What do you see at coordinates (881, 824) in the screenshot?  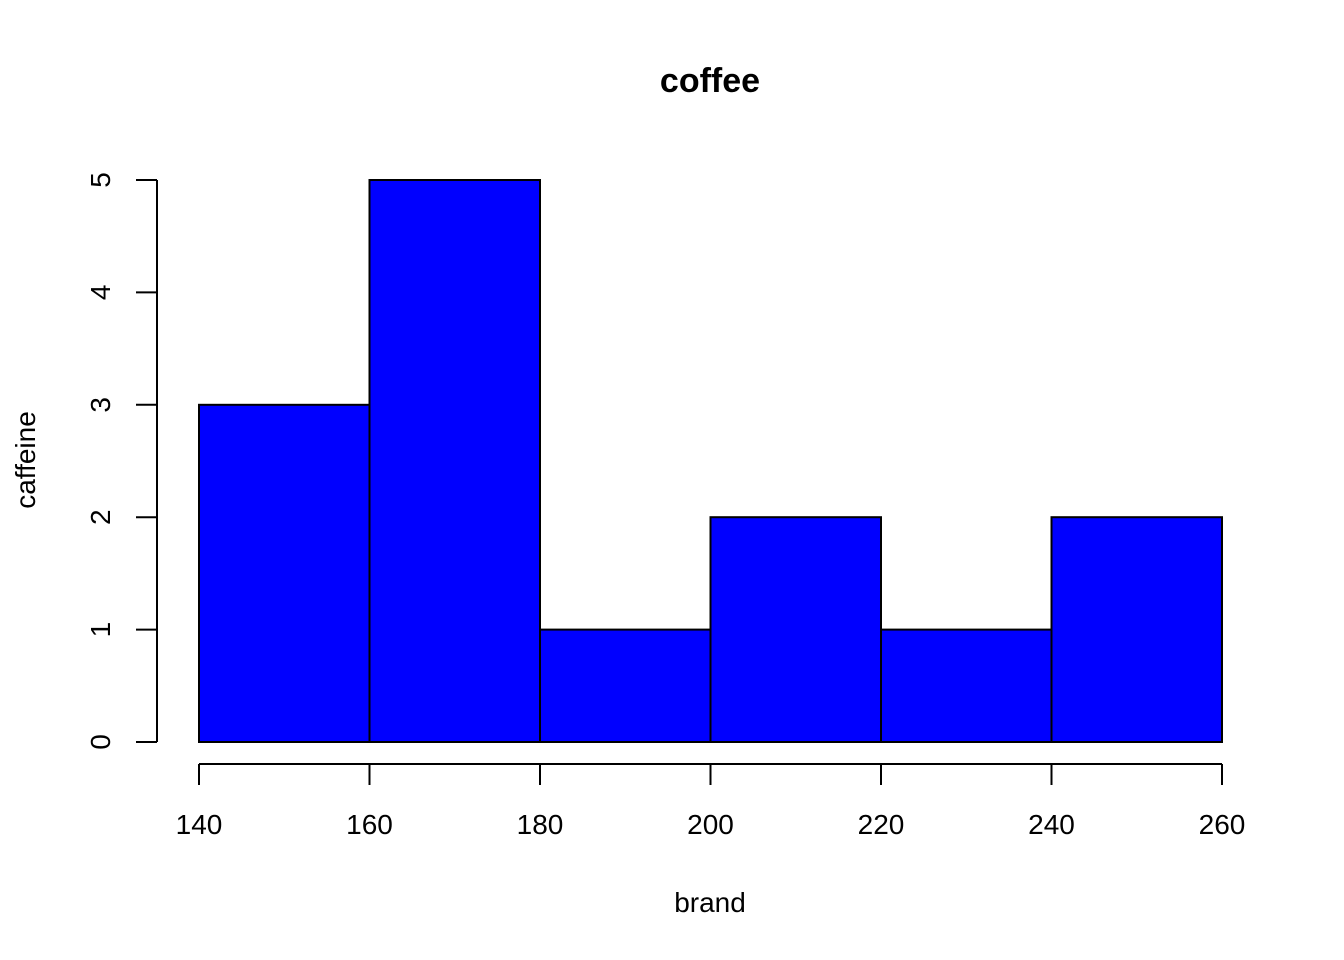 I see `x-tick-label: 220` at bounding box center [881, 824].